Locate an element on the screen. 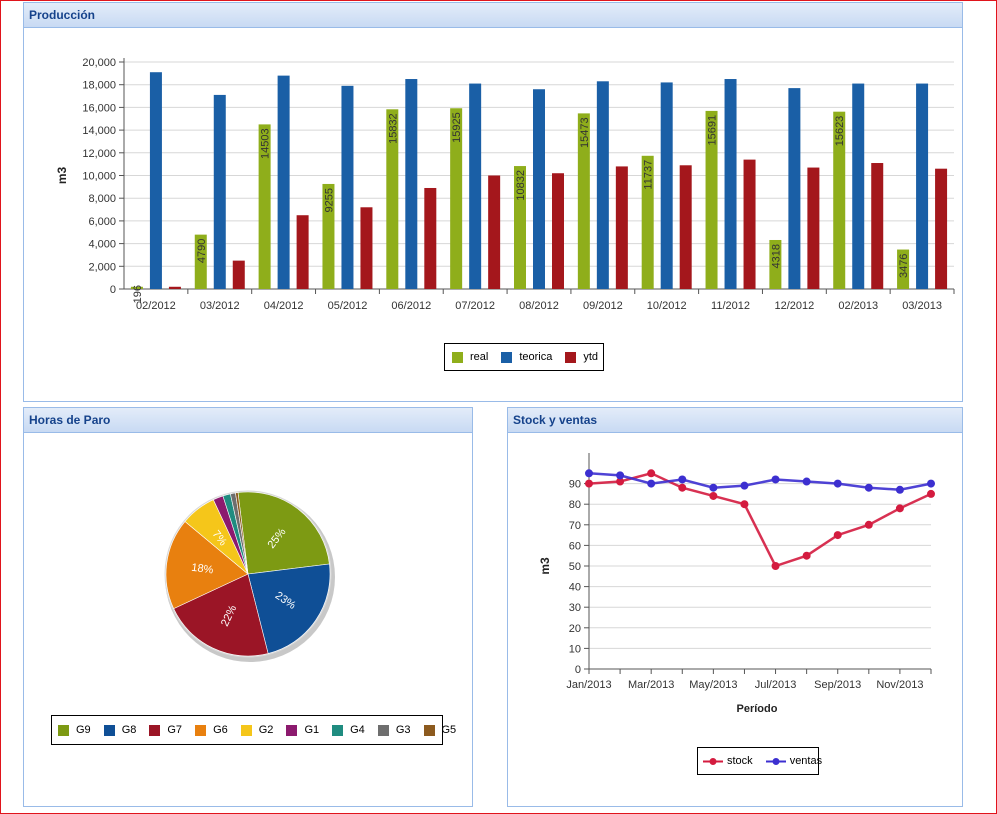 Image resolution: width=997 pixels, height=814 pixels. x-tick-label: 10/2012 is located at coordinates (667, 306).